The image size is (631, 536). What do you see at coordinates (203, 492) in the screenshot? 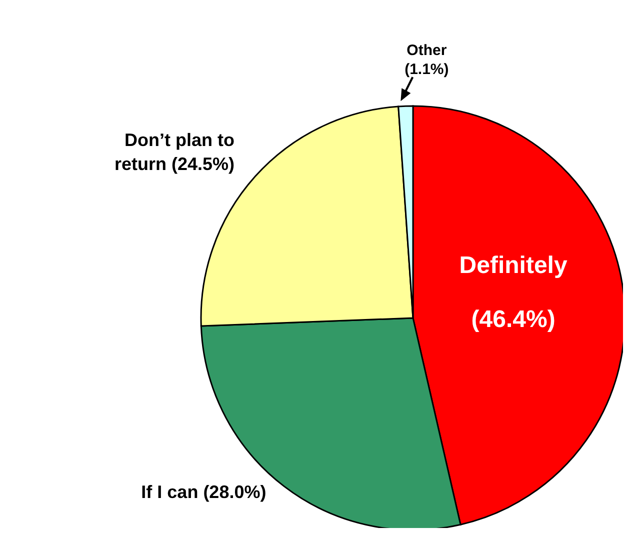
I see `slice-label: If I can (28.0%)` at bounding box center [203, 492].